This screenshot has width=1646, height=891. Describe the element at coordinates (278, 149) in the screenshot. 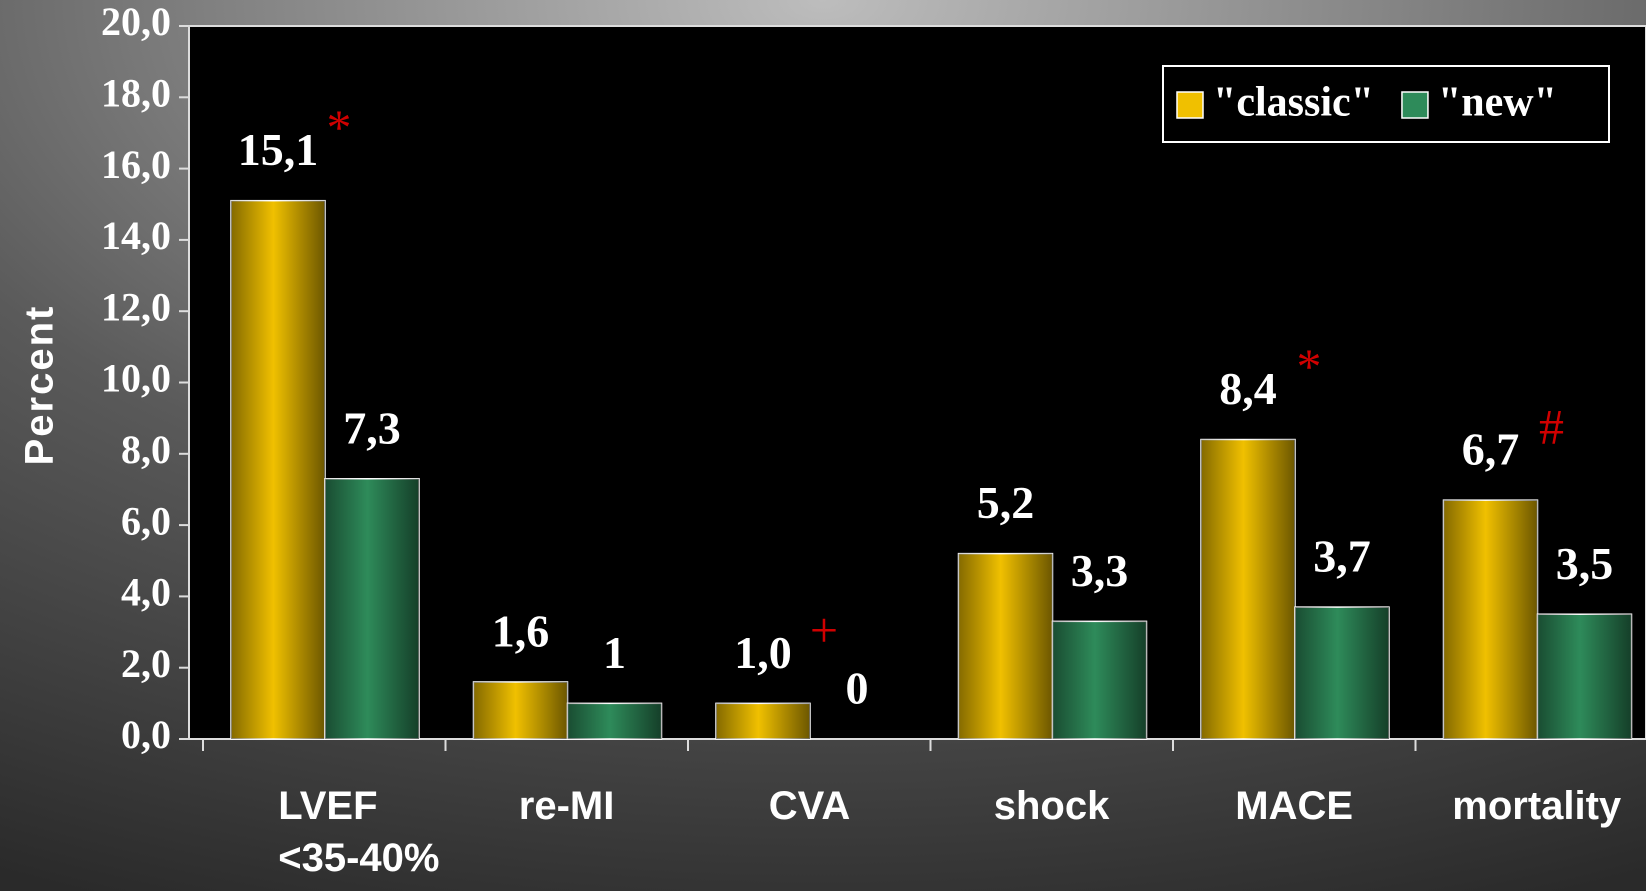

I see `value-label: 15,1` at that location.